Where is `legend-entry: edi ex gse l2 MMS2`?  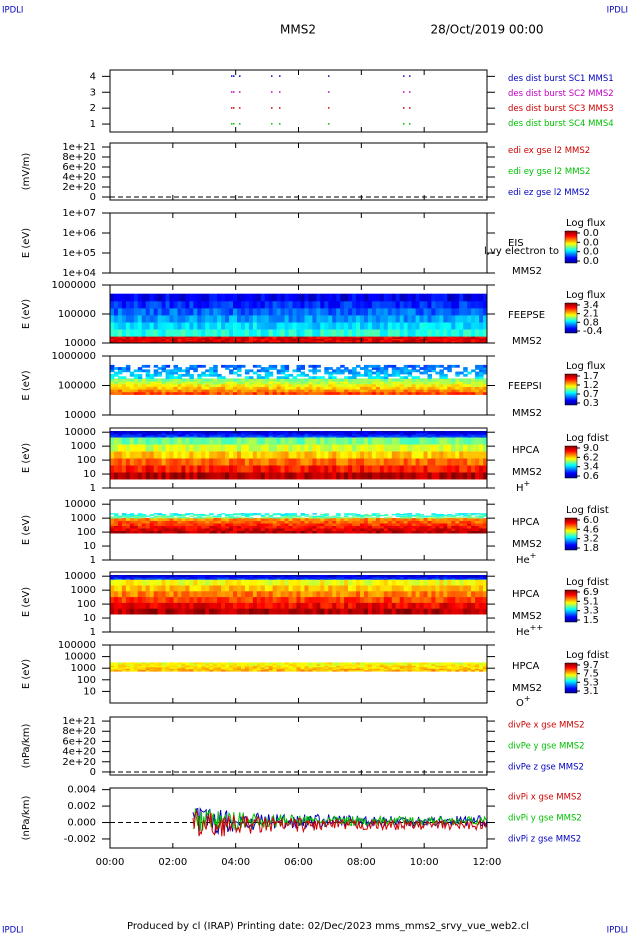 legend-entry: edi ex gse l2 MMS2 is located at coordinates (549, 151).